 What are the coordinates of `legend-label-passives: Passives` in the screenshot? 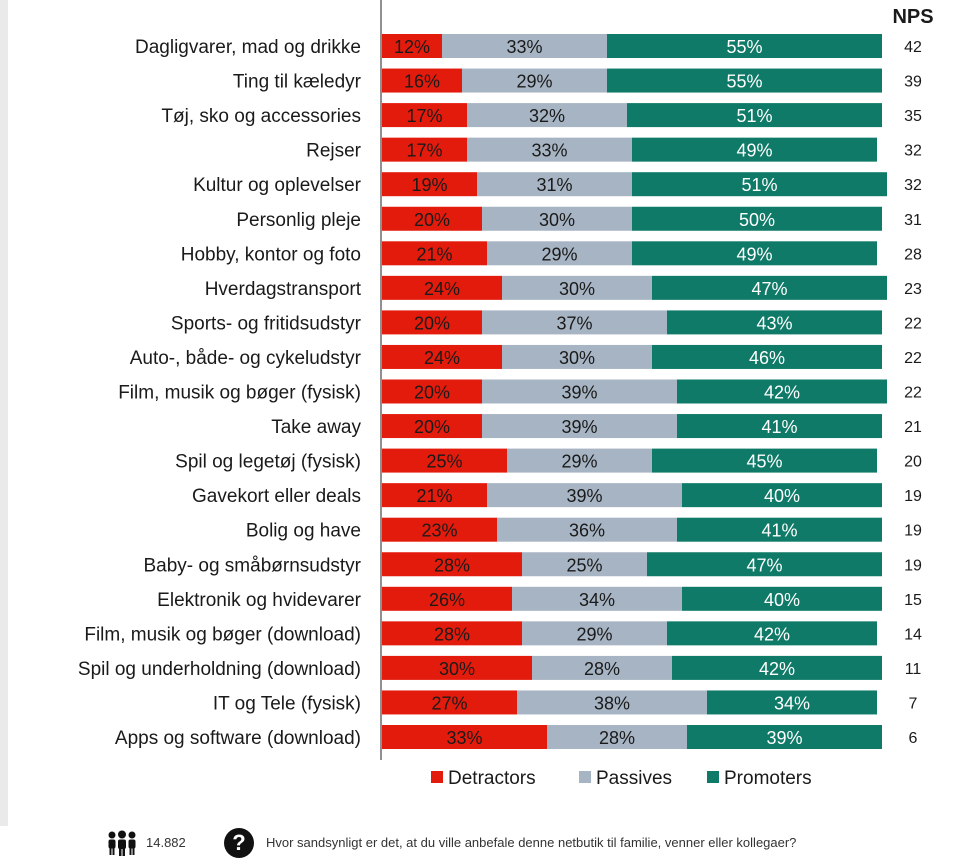 It's located at (634, 778).